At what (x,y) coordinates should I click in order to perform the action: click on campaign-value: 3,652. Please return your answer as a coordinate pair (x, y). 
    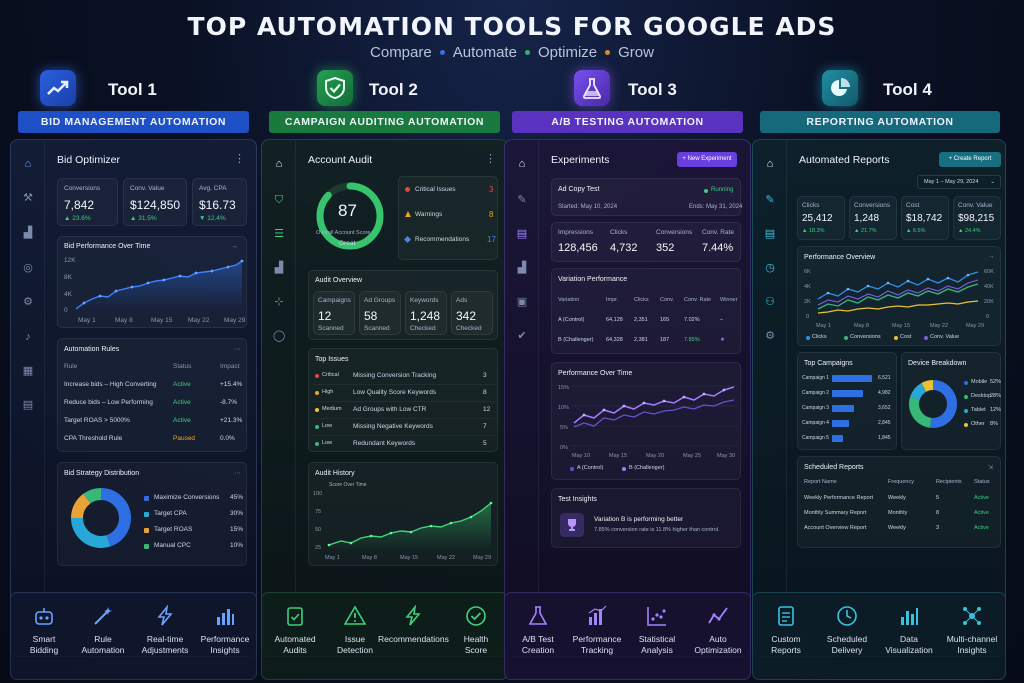
    Looking at the image, I should click on (884, 408).